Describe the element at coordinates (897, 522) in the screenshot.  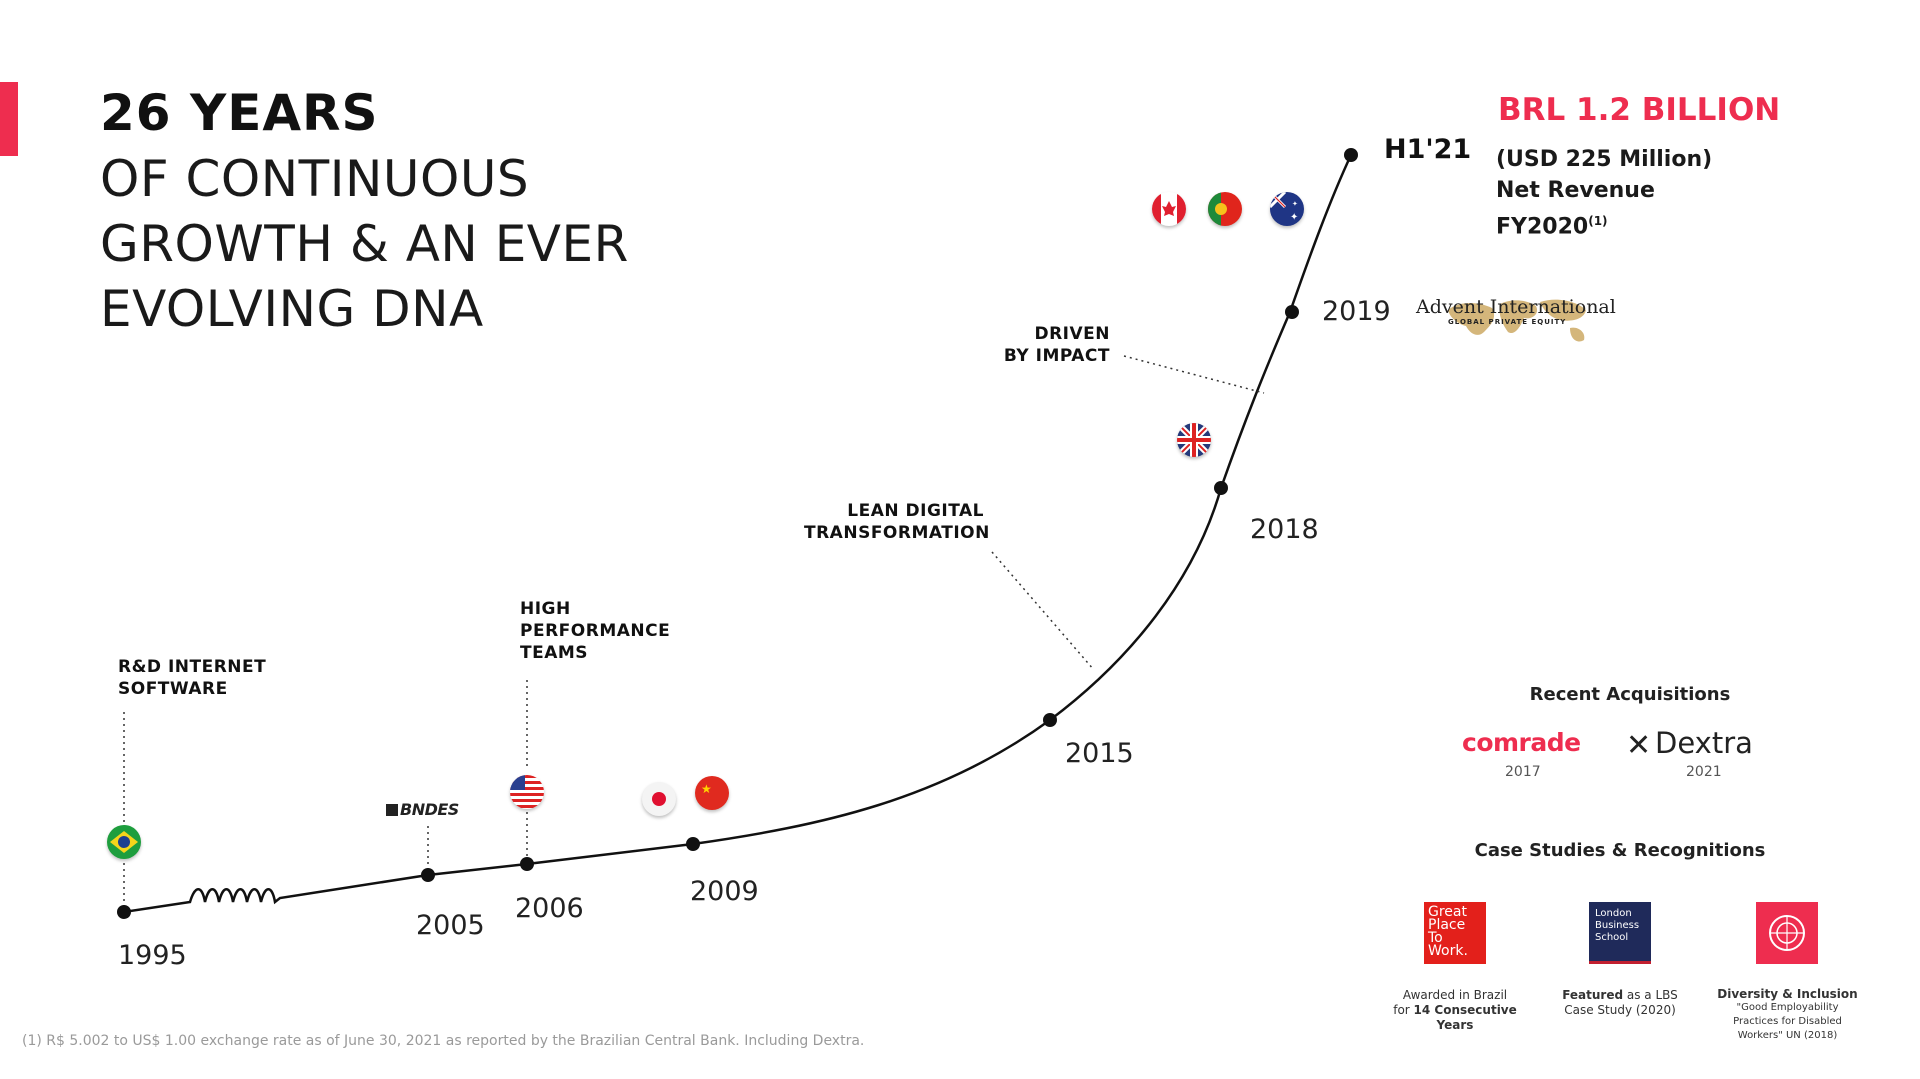
I see `milestone-lean: LEAN DIGITAL TRANSFORMATION` at that location.